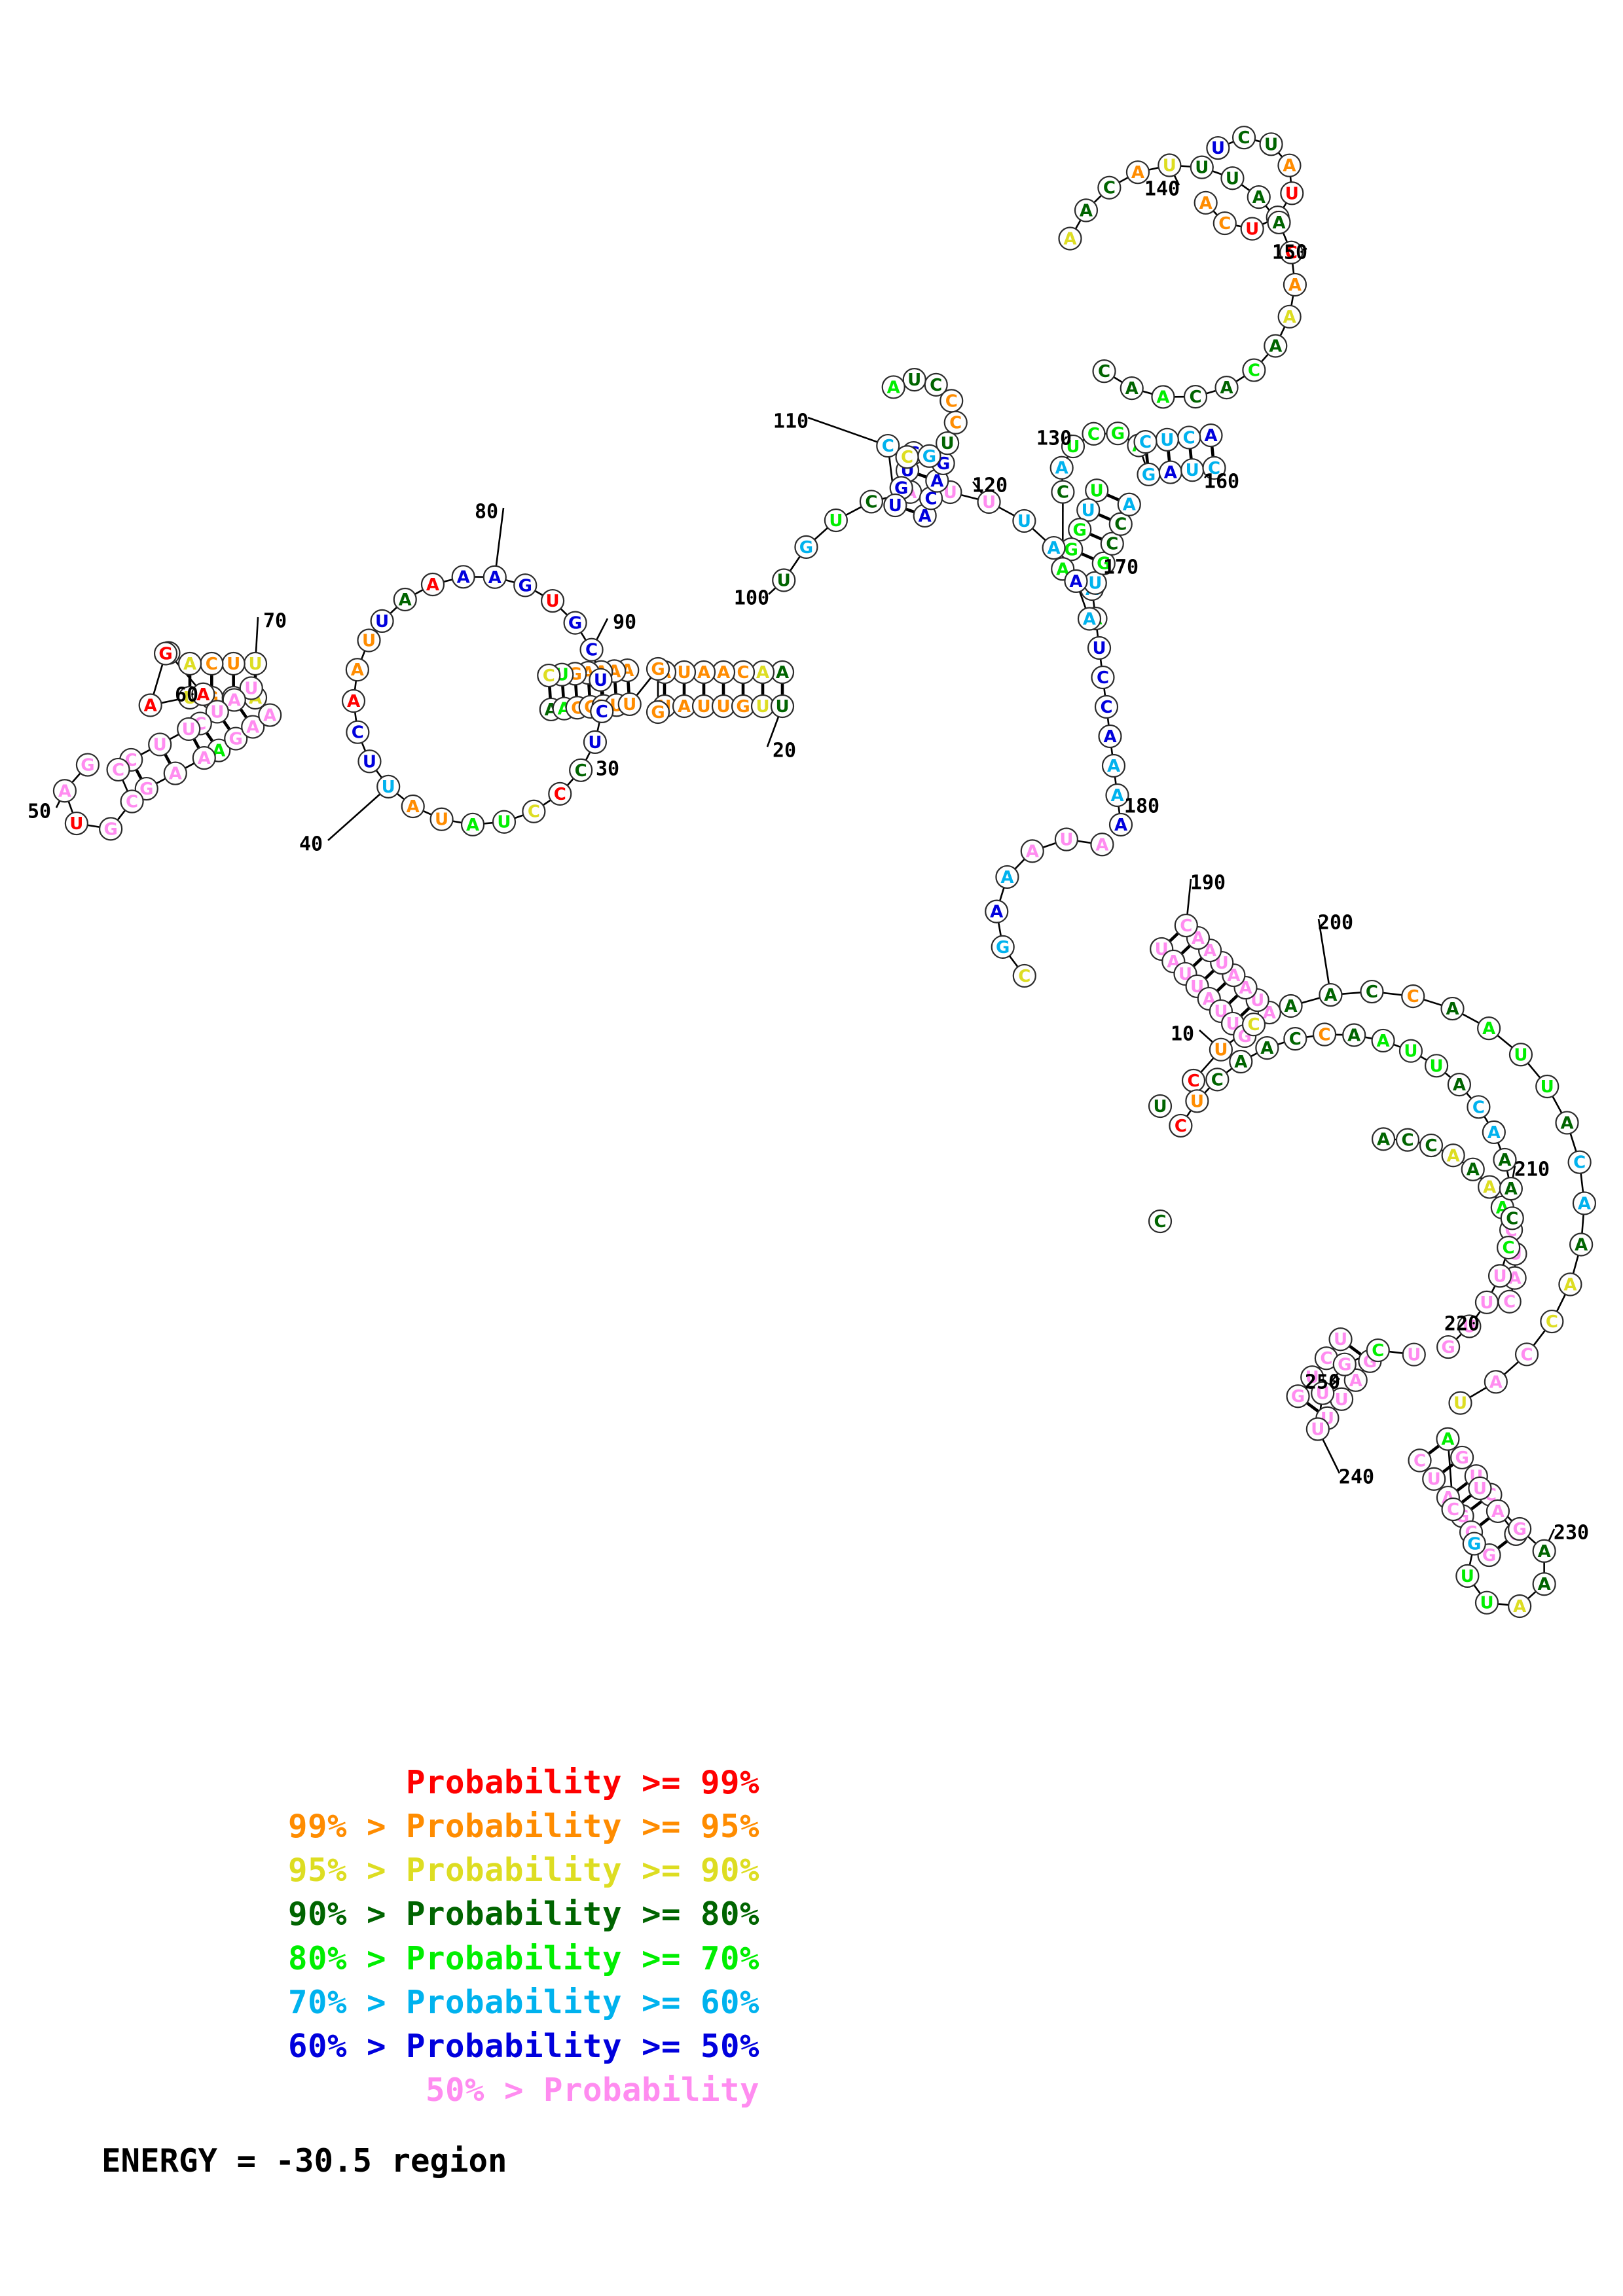  What do you see at coordinates (1182, 1034) in the screenshot?
I see `position-number-10: 10` at bounding box center [1182, 1034].